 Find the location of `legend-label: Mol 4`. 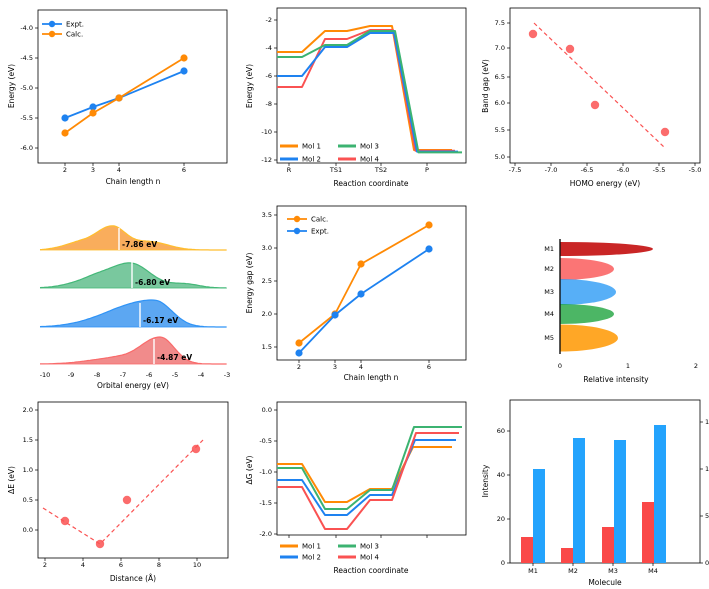

legend-label: Mol 4 is located at coordinates (369, 159).